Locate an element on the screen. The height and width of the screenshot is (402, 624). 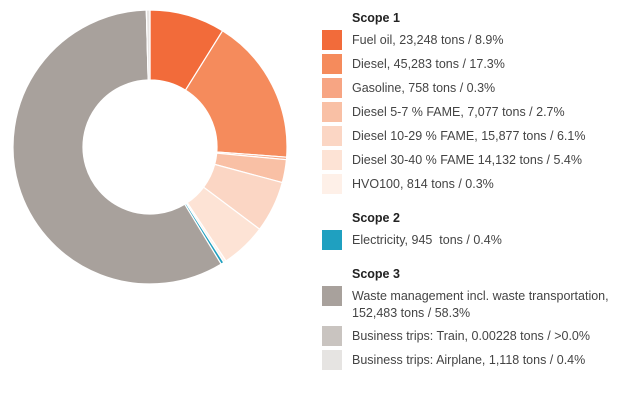
legend-item: Diesel 5-7 % FAME, 7,077 tons / 2.7% is located at coordinates (470, 112).